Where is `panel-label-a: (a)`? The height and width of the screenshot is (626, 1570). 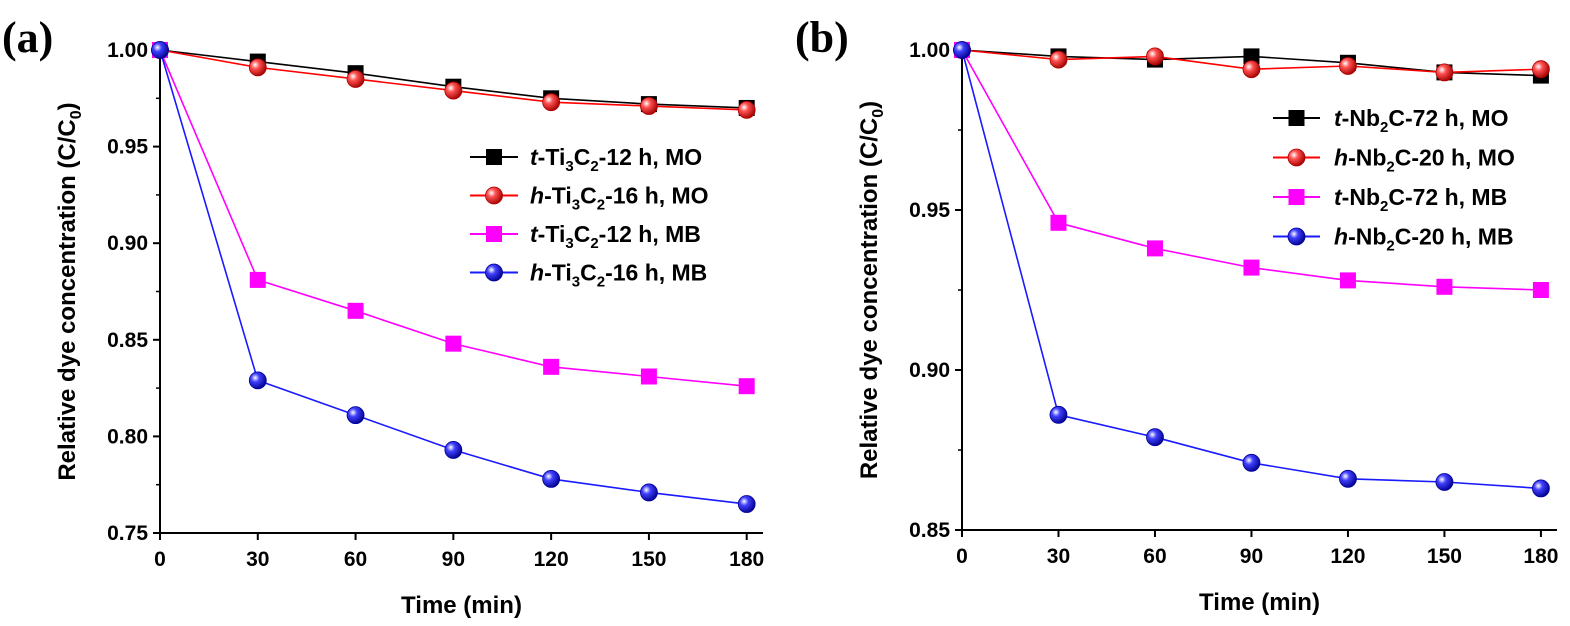
panel-label-a: (a) is located at coordinates (27, 37).